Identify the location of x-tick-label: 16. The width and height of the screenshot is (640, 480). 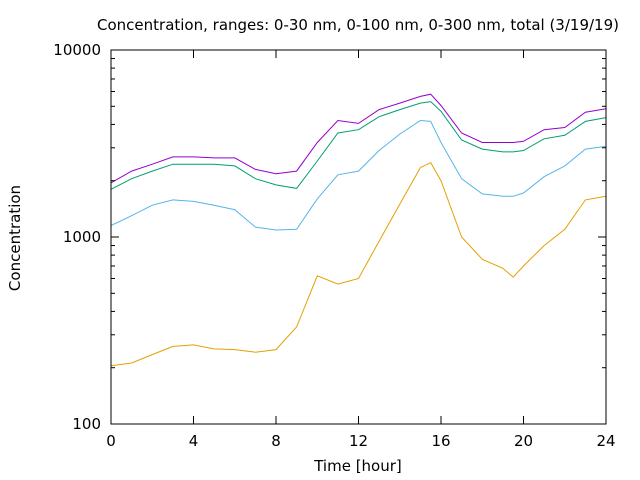
(440, 441).